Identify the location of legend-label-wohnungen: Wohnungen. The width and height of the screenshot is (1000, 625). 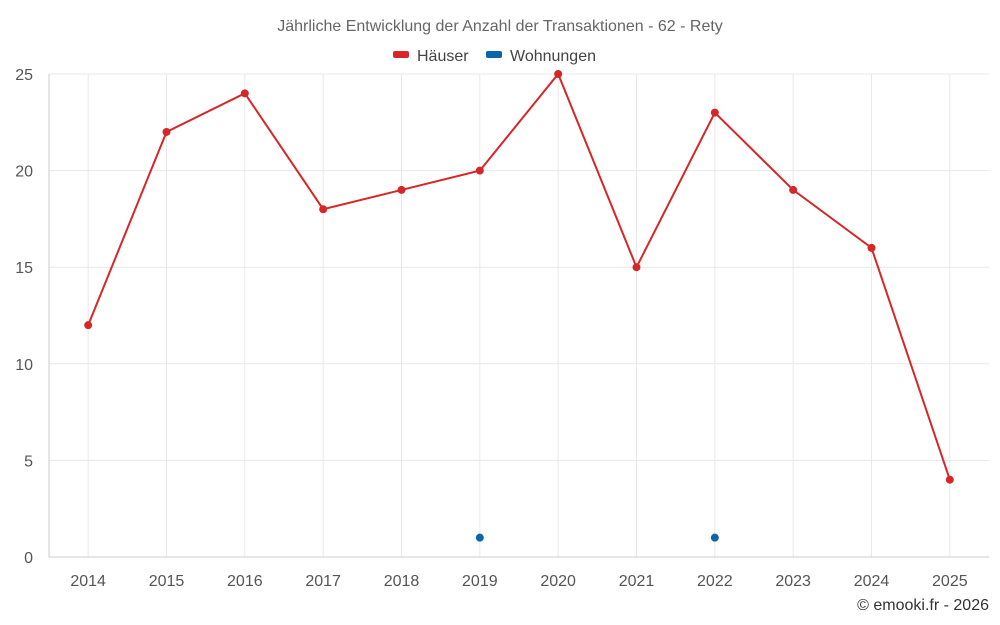
(553, 56).